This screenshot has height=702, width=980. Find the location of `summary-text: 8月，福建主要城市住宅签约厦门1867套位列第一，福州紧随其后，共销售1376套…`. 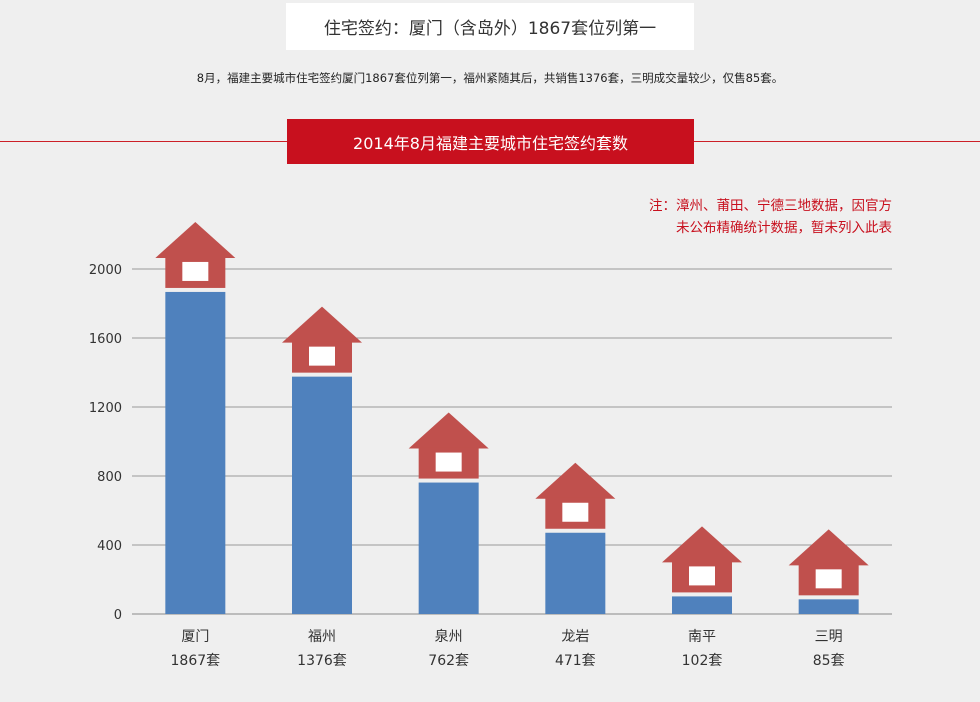

summary-text: 8月，福建主要城市住宅签约厦门1867套位列第一，福州紧随其后，共销售1376套… is located at coordinates (490, 78).